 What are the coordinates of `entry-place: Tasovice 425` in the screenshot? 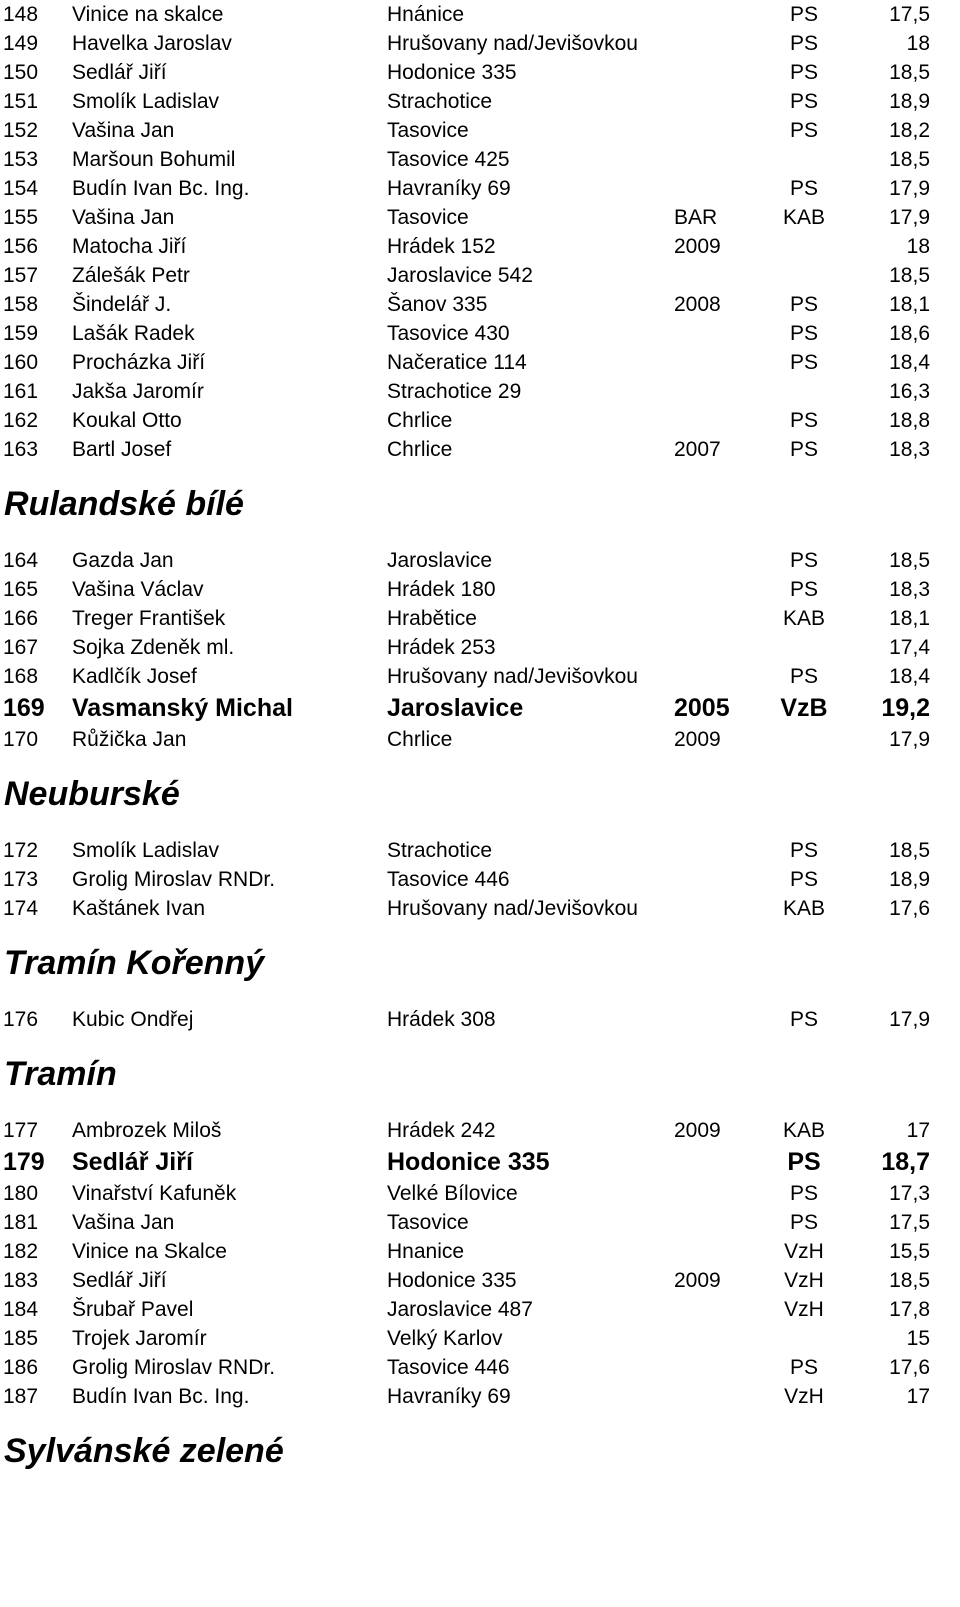 It's located at (448, 159).